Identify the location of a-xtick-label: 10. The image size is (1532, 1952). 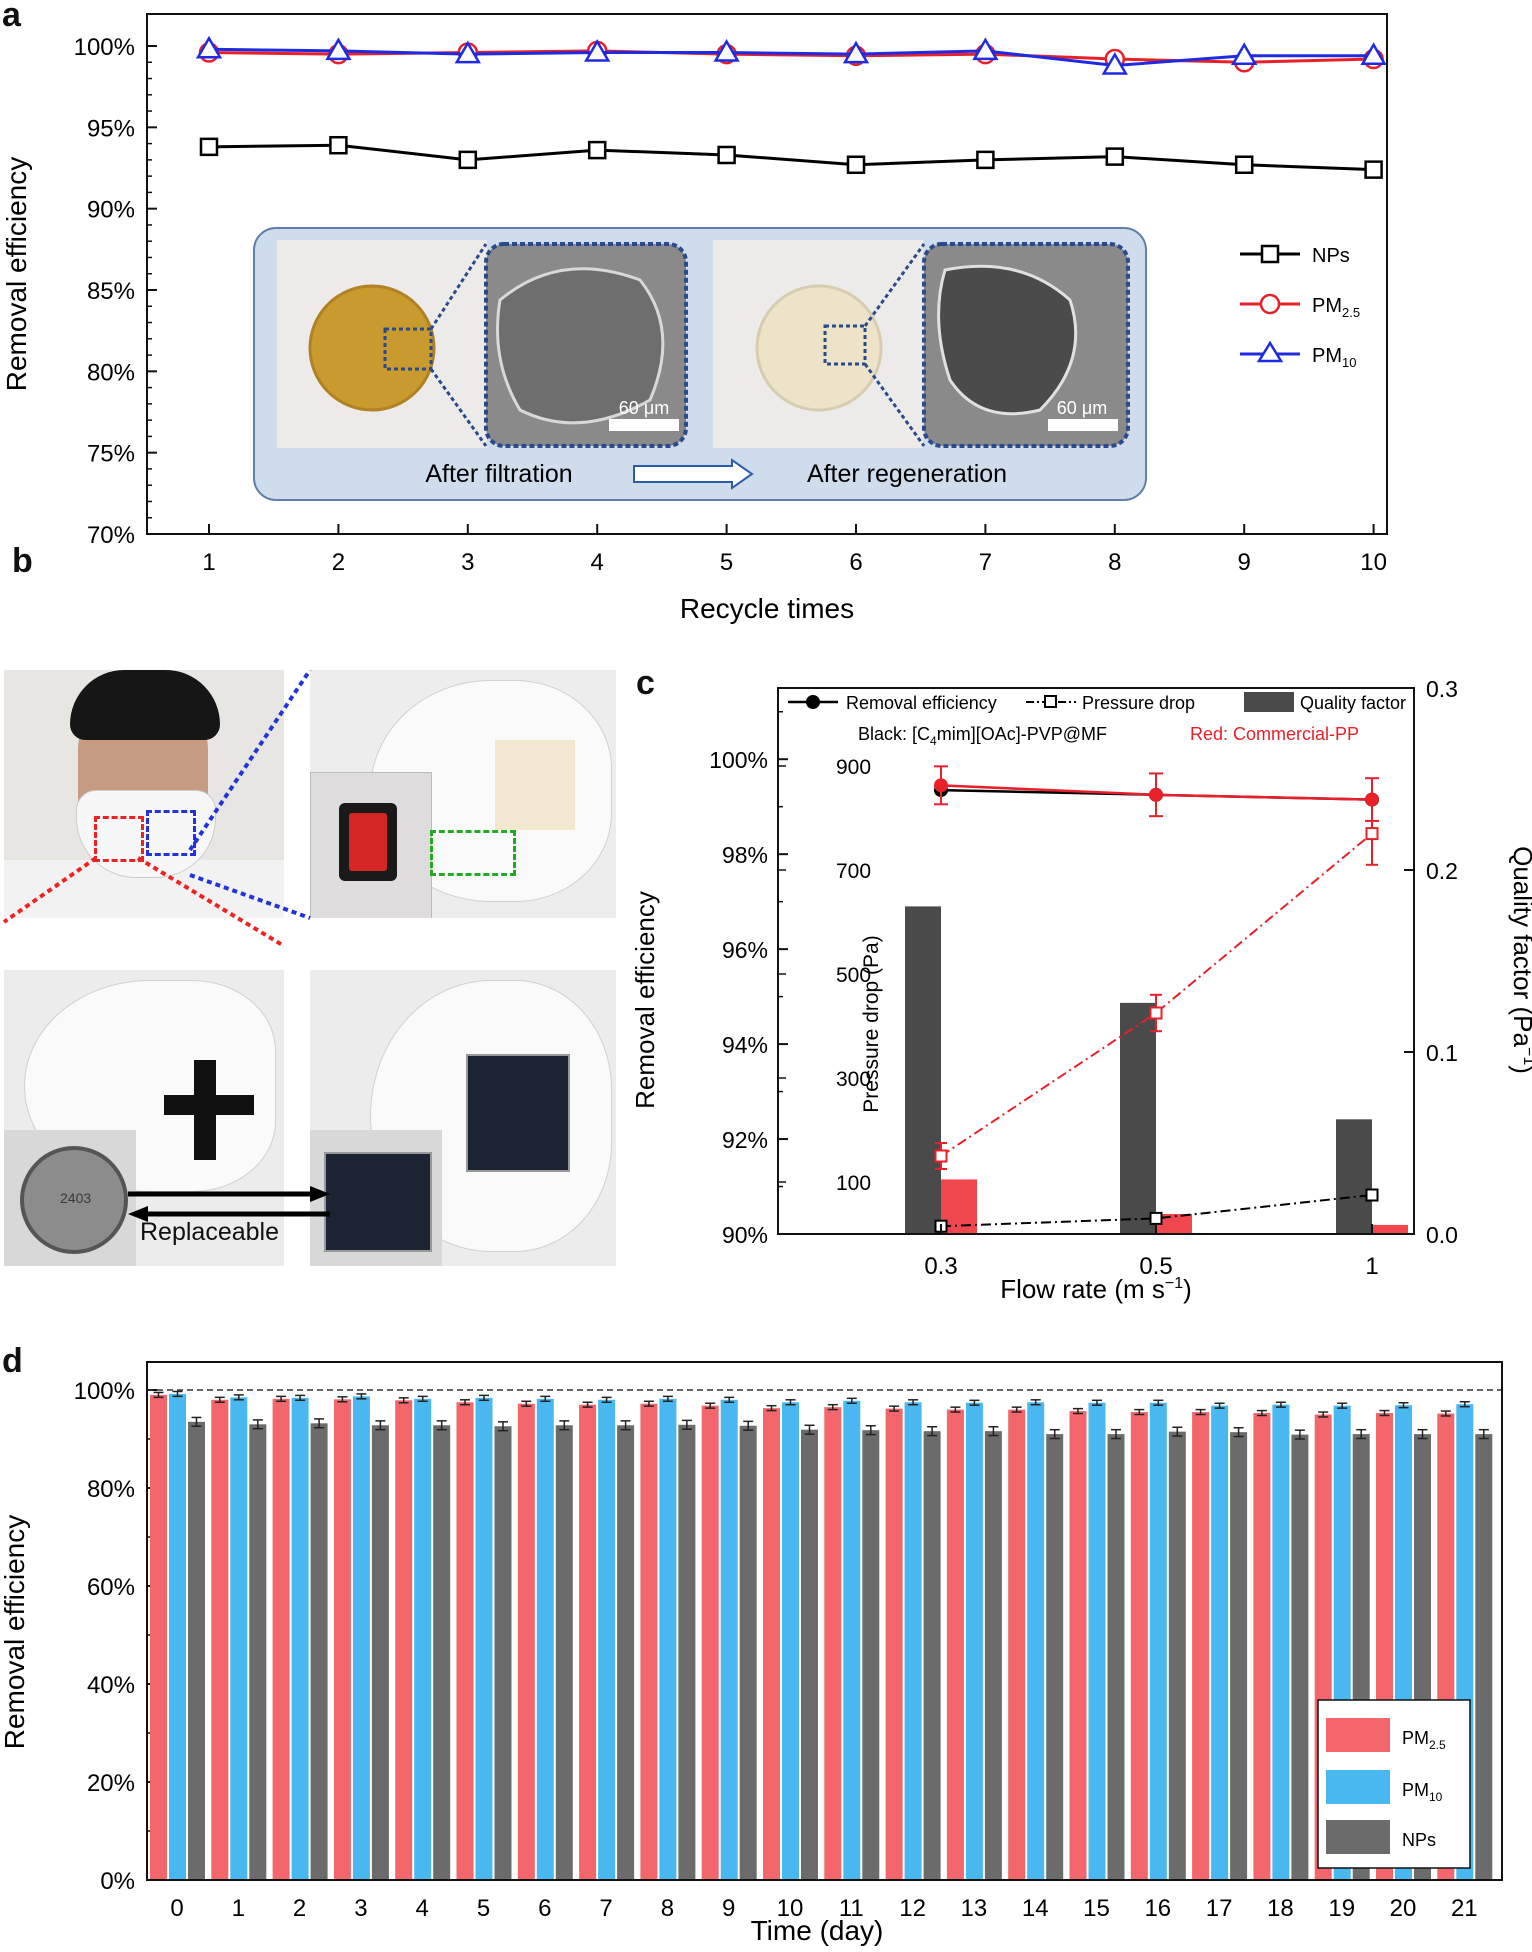
(1373, 562).